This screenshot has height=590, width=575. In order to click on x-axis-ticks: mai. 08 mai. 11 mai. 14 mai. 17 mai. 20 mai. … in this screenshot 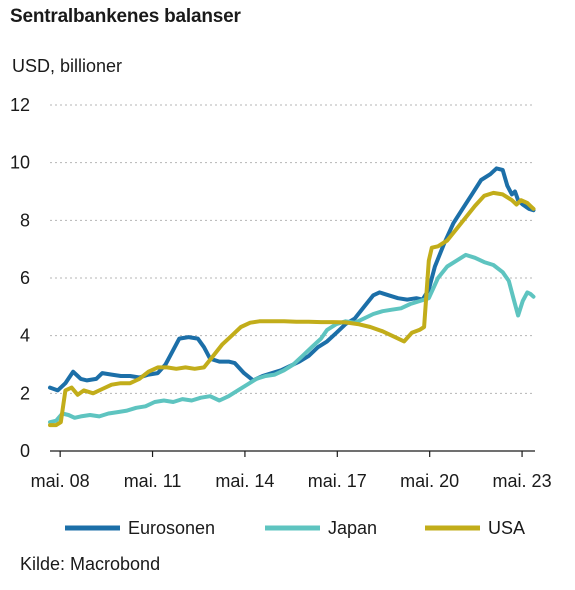, I will do `click(291, 471)`.